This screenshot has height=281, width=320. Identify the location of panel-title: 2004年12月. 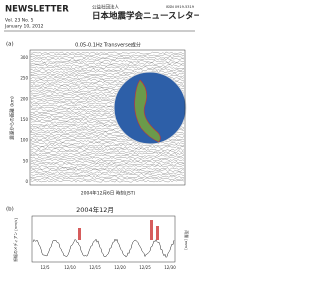
(95, 209).